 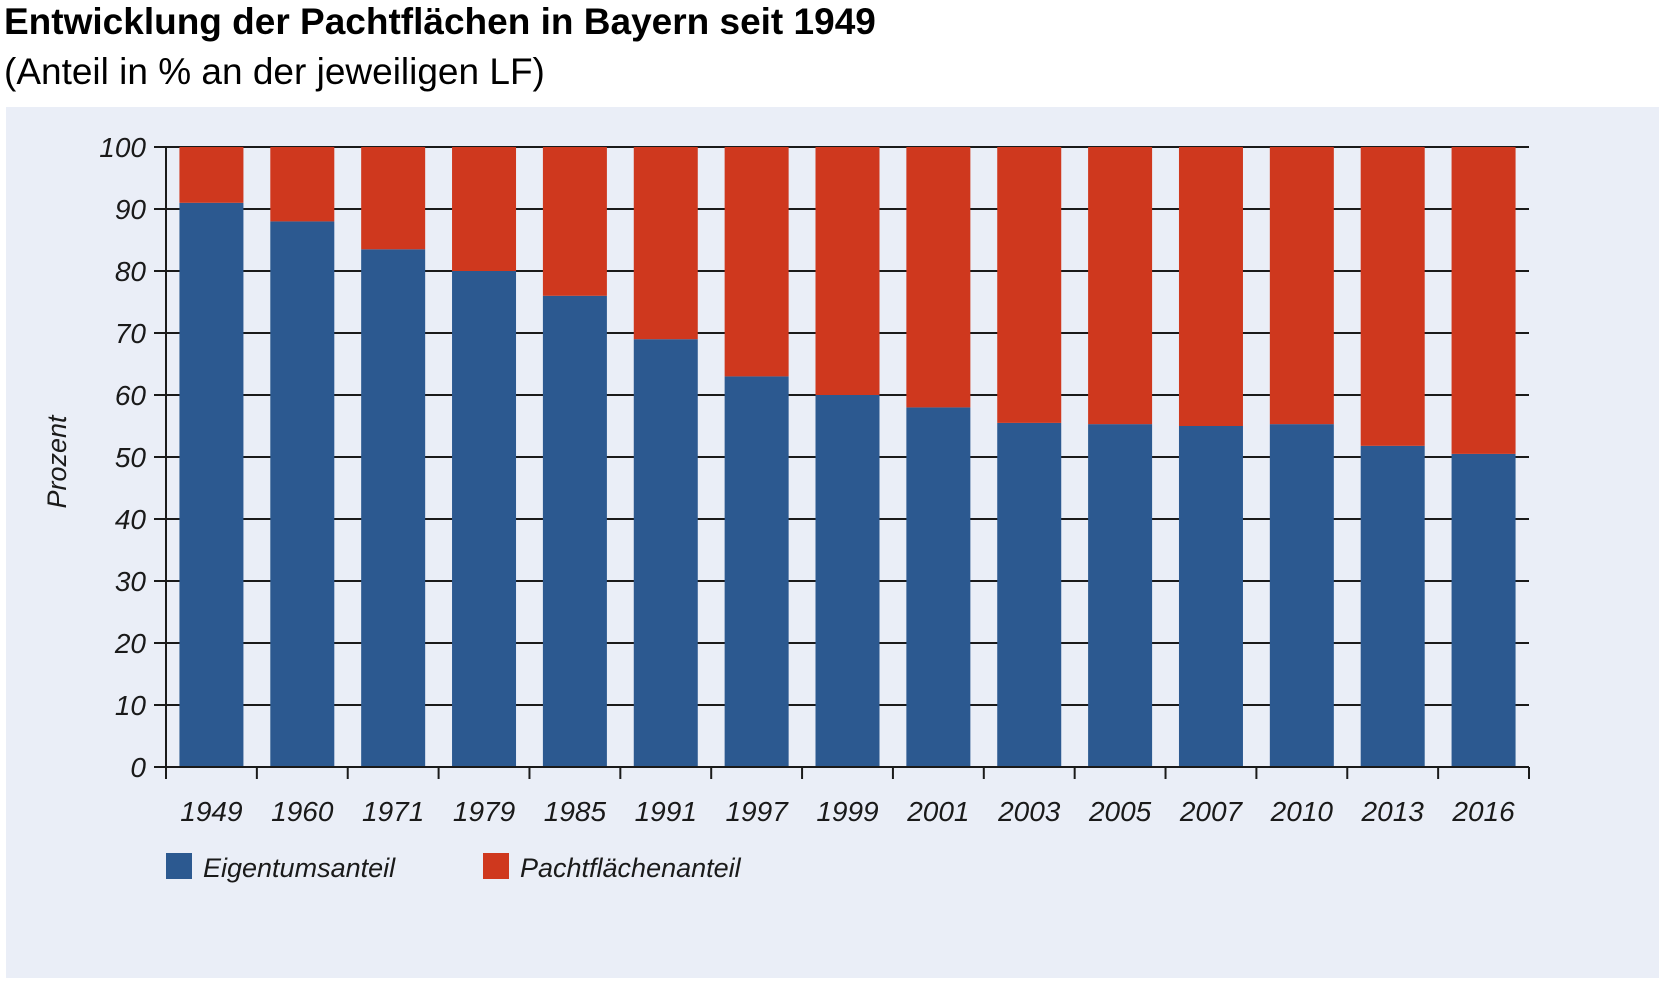 I want to click on x-tick-label: 1960, so click(x=302, y=811).